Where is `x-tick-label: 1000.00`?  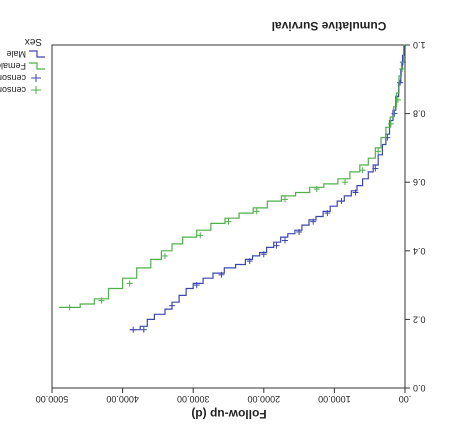 x-tick-label: 1000.00 is located at coordinates (334, 399).